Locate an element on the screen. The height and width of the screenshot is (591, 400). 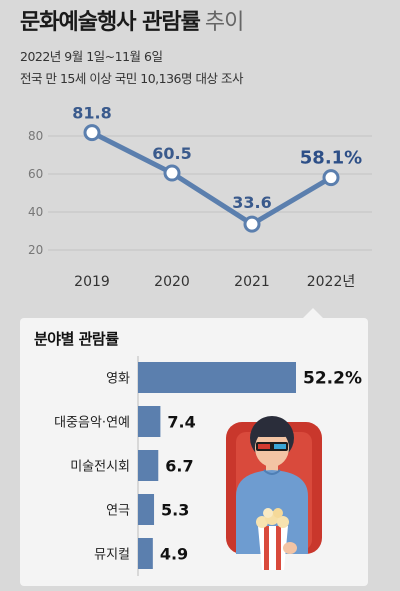
x-tick-label: 2022년 is located at coordinates (331, 282).